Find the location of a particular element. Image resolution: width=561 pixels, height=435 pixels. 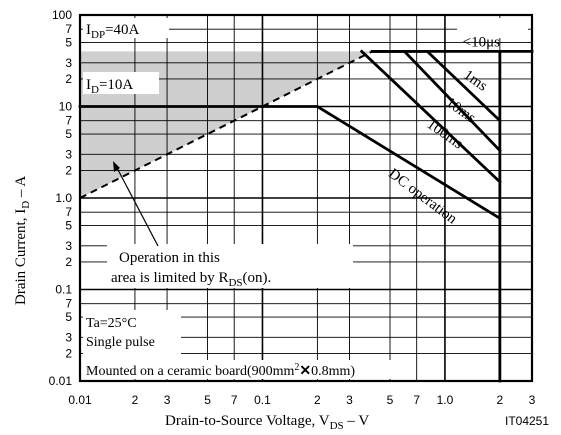

x-tick-label: 0.01 is located at coordinates (80, 400).